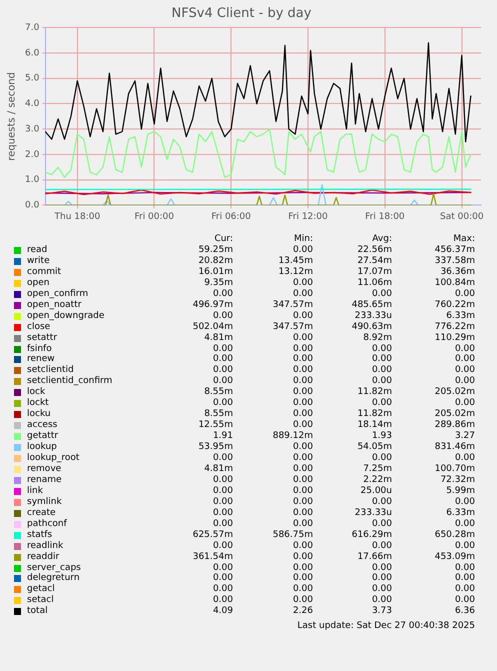 This screenshot has height=671, width=497. Describe the element at coordinates (385, 217) in the screenshot. I see `x-tick-label: Fri 18:00` at that location.